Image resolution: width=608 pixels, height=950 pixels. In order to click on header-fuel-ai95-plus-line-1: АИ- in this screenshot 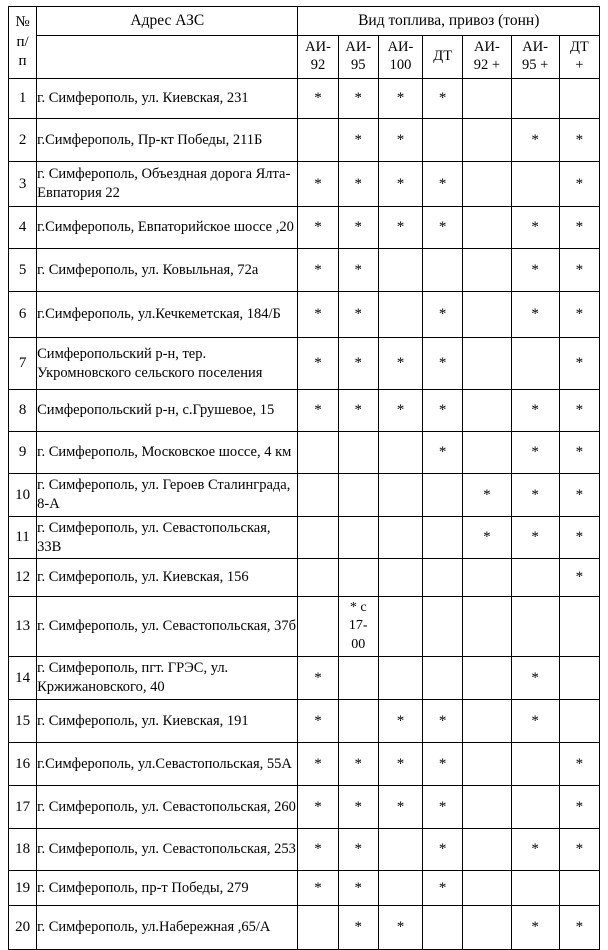, I will do `click(535, 47)`.